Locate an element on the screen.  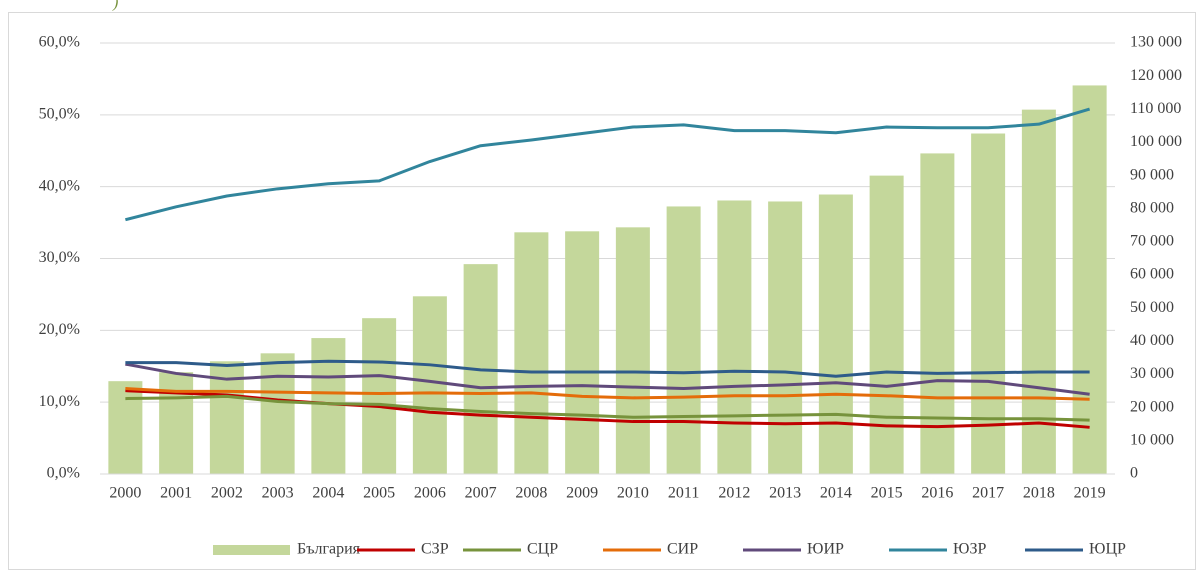
x-tick-label: 2010 is located at coordinates (633, 493).